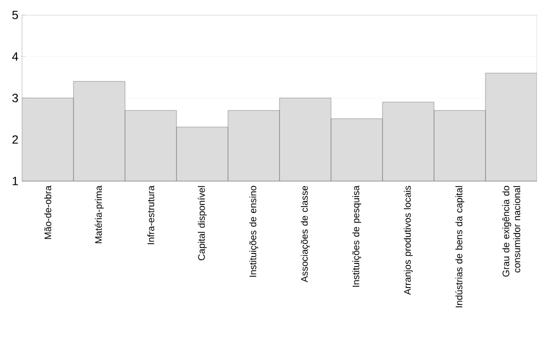 The width and height of the screenshot is (540, 352). Describe the element at coordinates (253, 231) in the screenshot. I see `x-tick-label: Instituições de ensino` at that location.